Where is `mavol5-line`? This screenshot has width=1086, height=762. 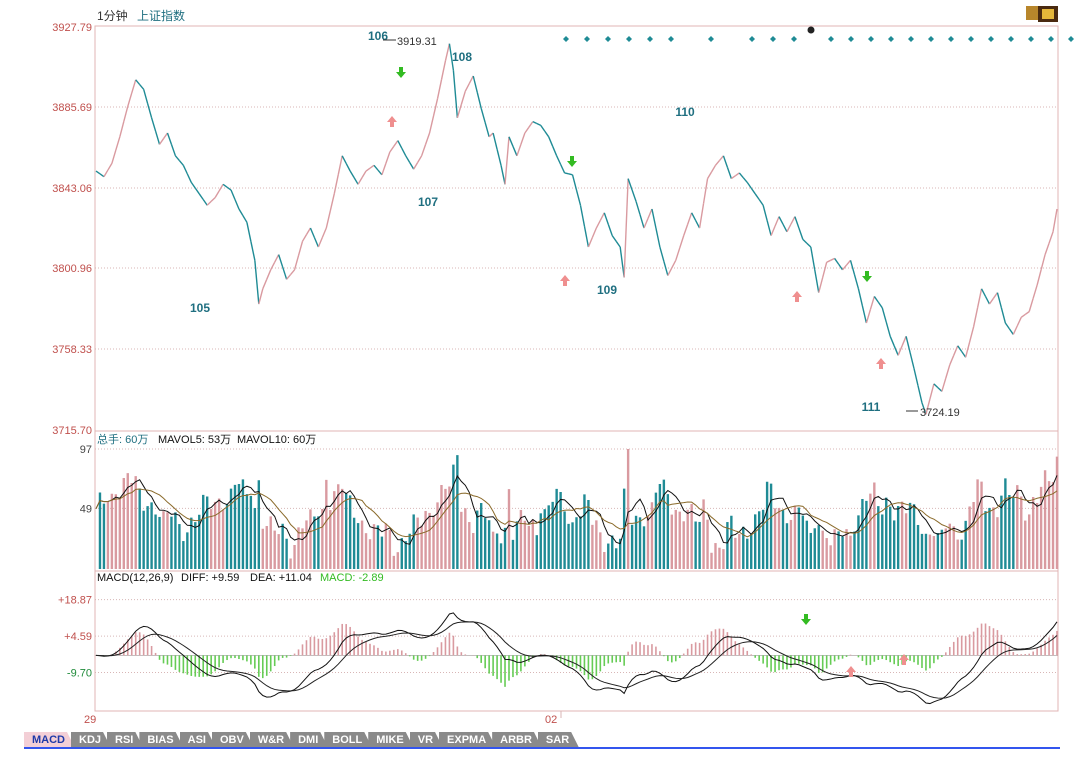 mavol5-line is located at coordinates (576, 510).